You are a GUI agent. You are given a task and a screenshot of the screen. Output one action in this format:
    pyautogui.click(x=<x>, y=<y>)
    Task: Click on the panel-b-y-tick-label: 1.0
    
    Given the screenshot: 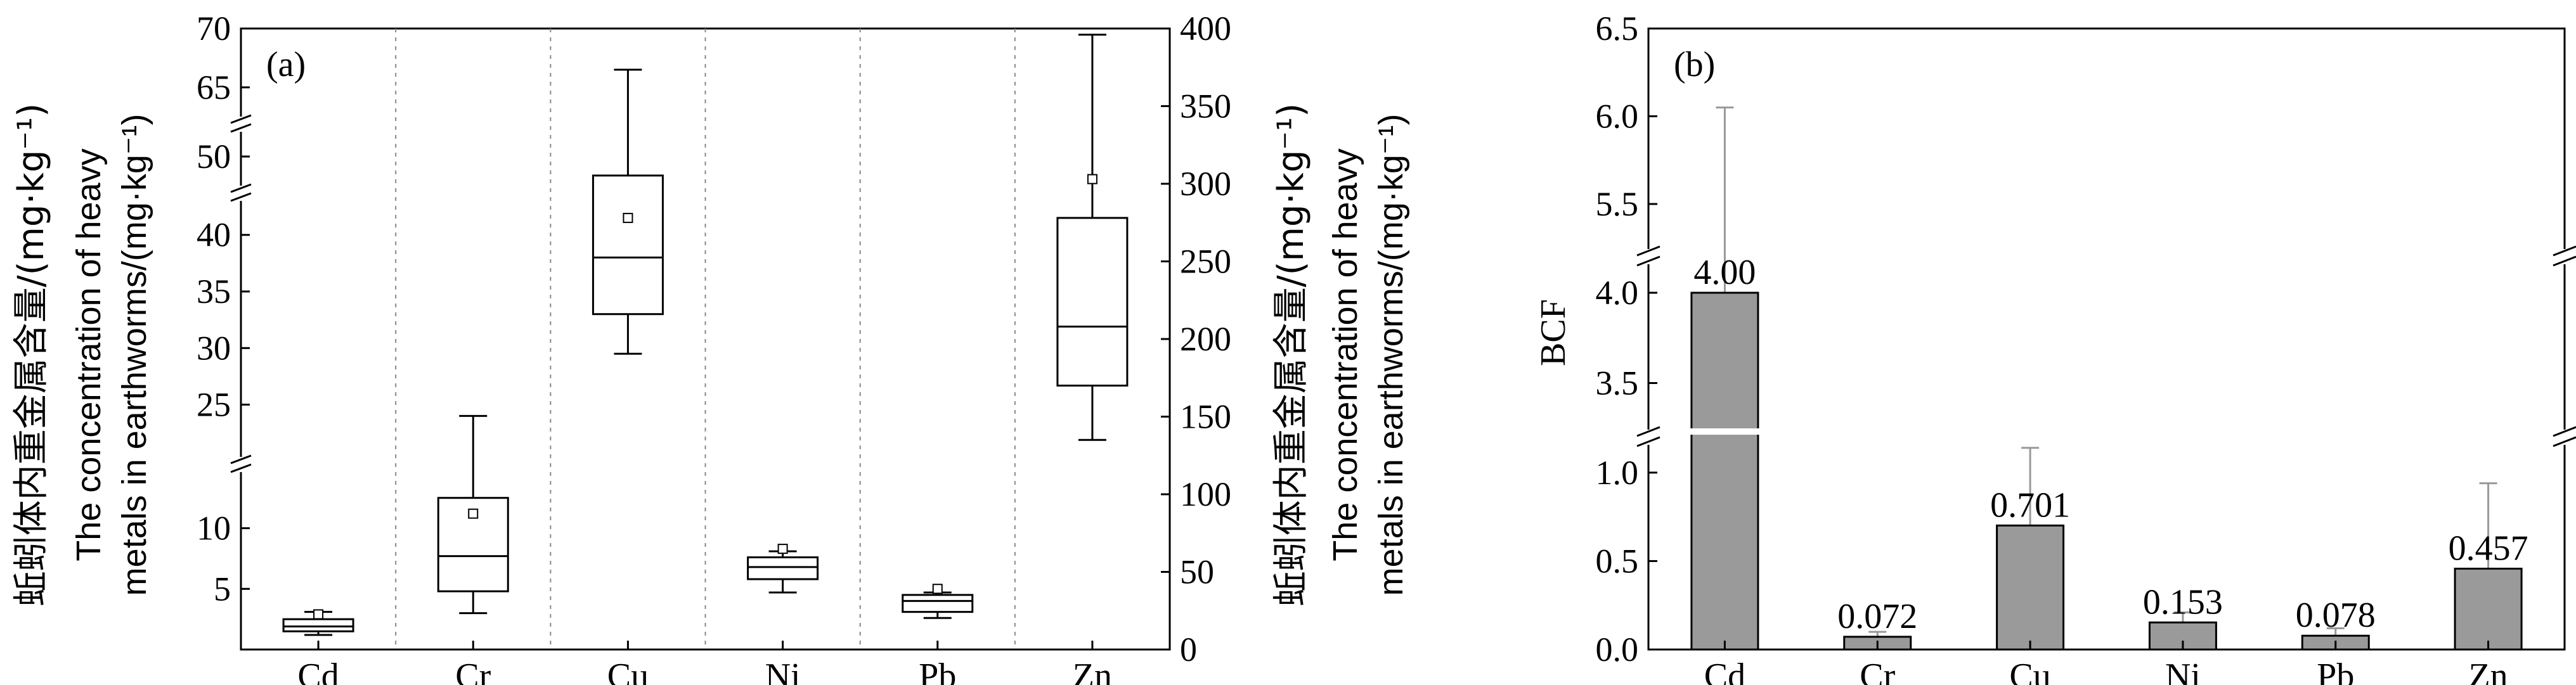 What is the action you would take?
    pyautogui.click(x=1617, y=473)
    